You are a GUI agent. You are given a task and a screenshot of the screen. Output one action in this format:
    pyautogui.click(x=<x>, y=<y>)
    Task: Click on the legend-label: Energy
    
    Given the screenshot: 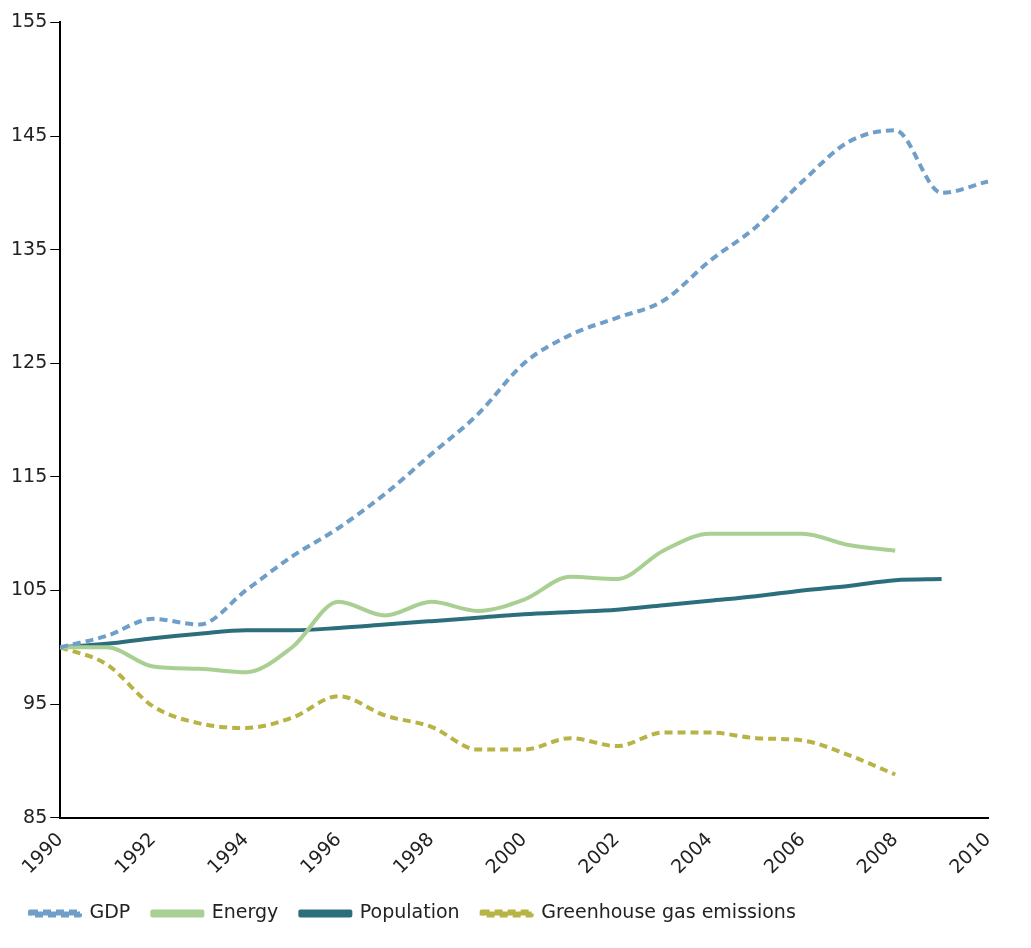 What is the action you would take?
    pyautogui.click(x=245, y=911)
    